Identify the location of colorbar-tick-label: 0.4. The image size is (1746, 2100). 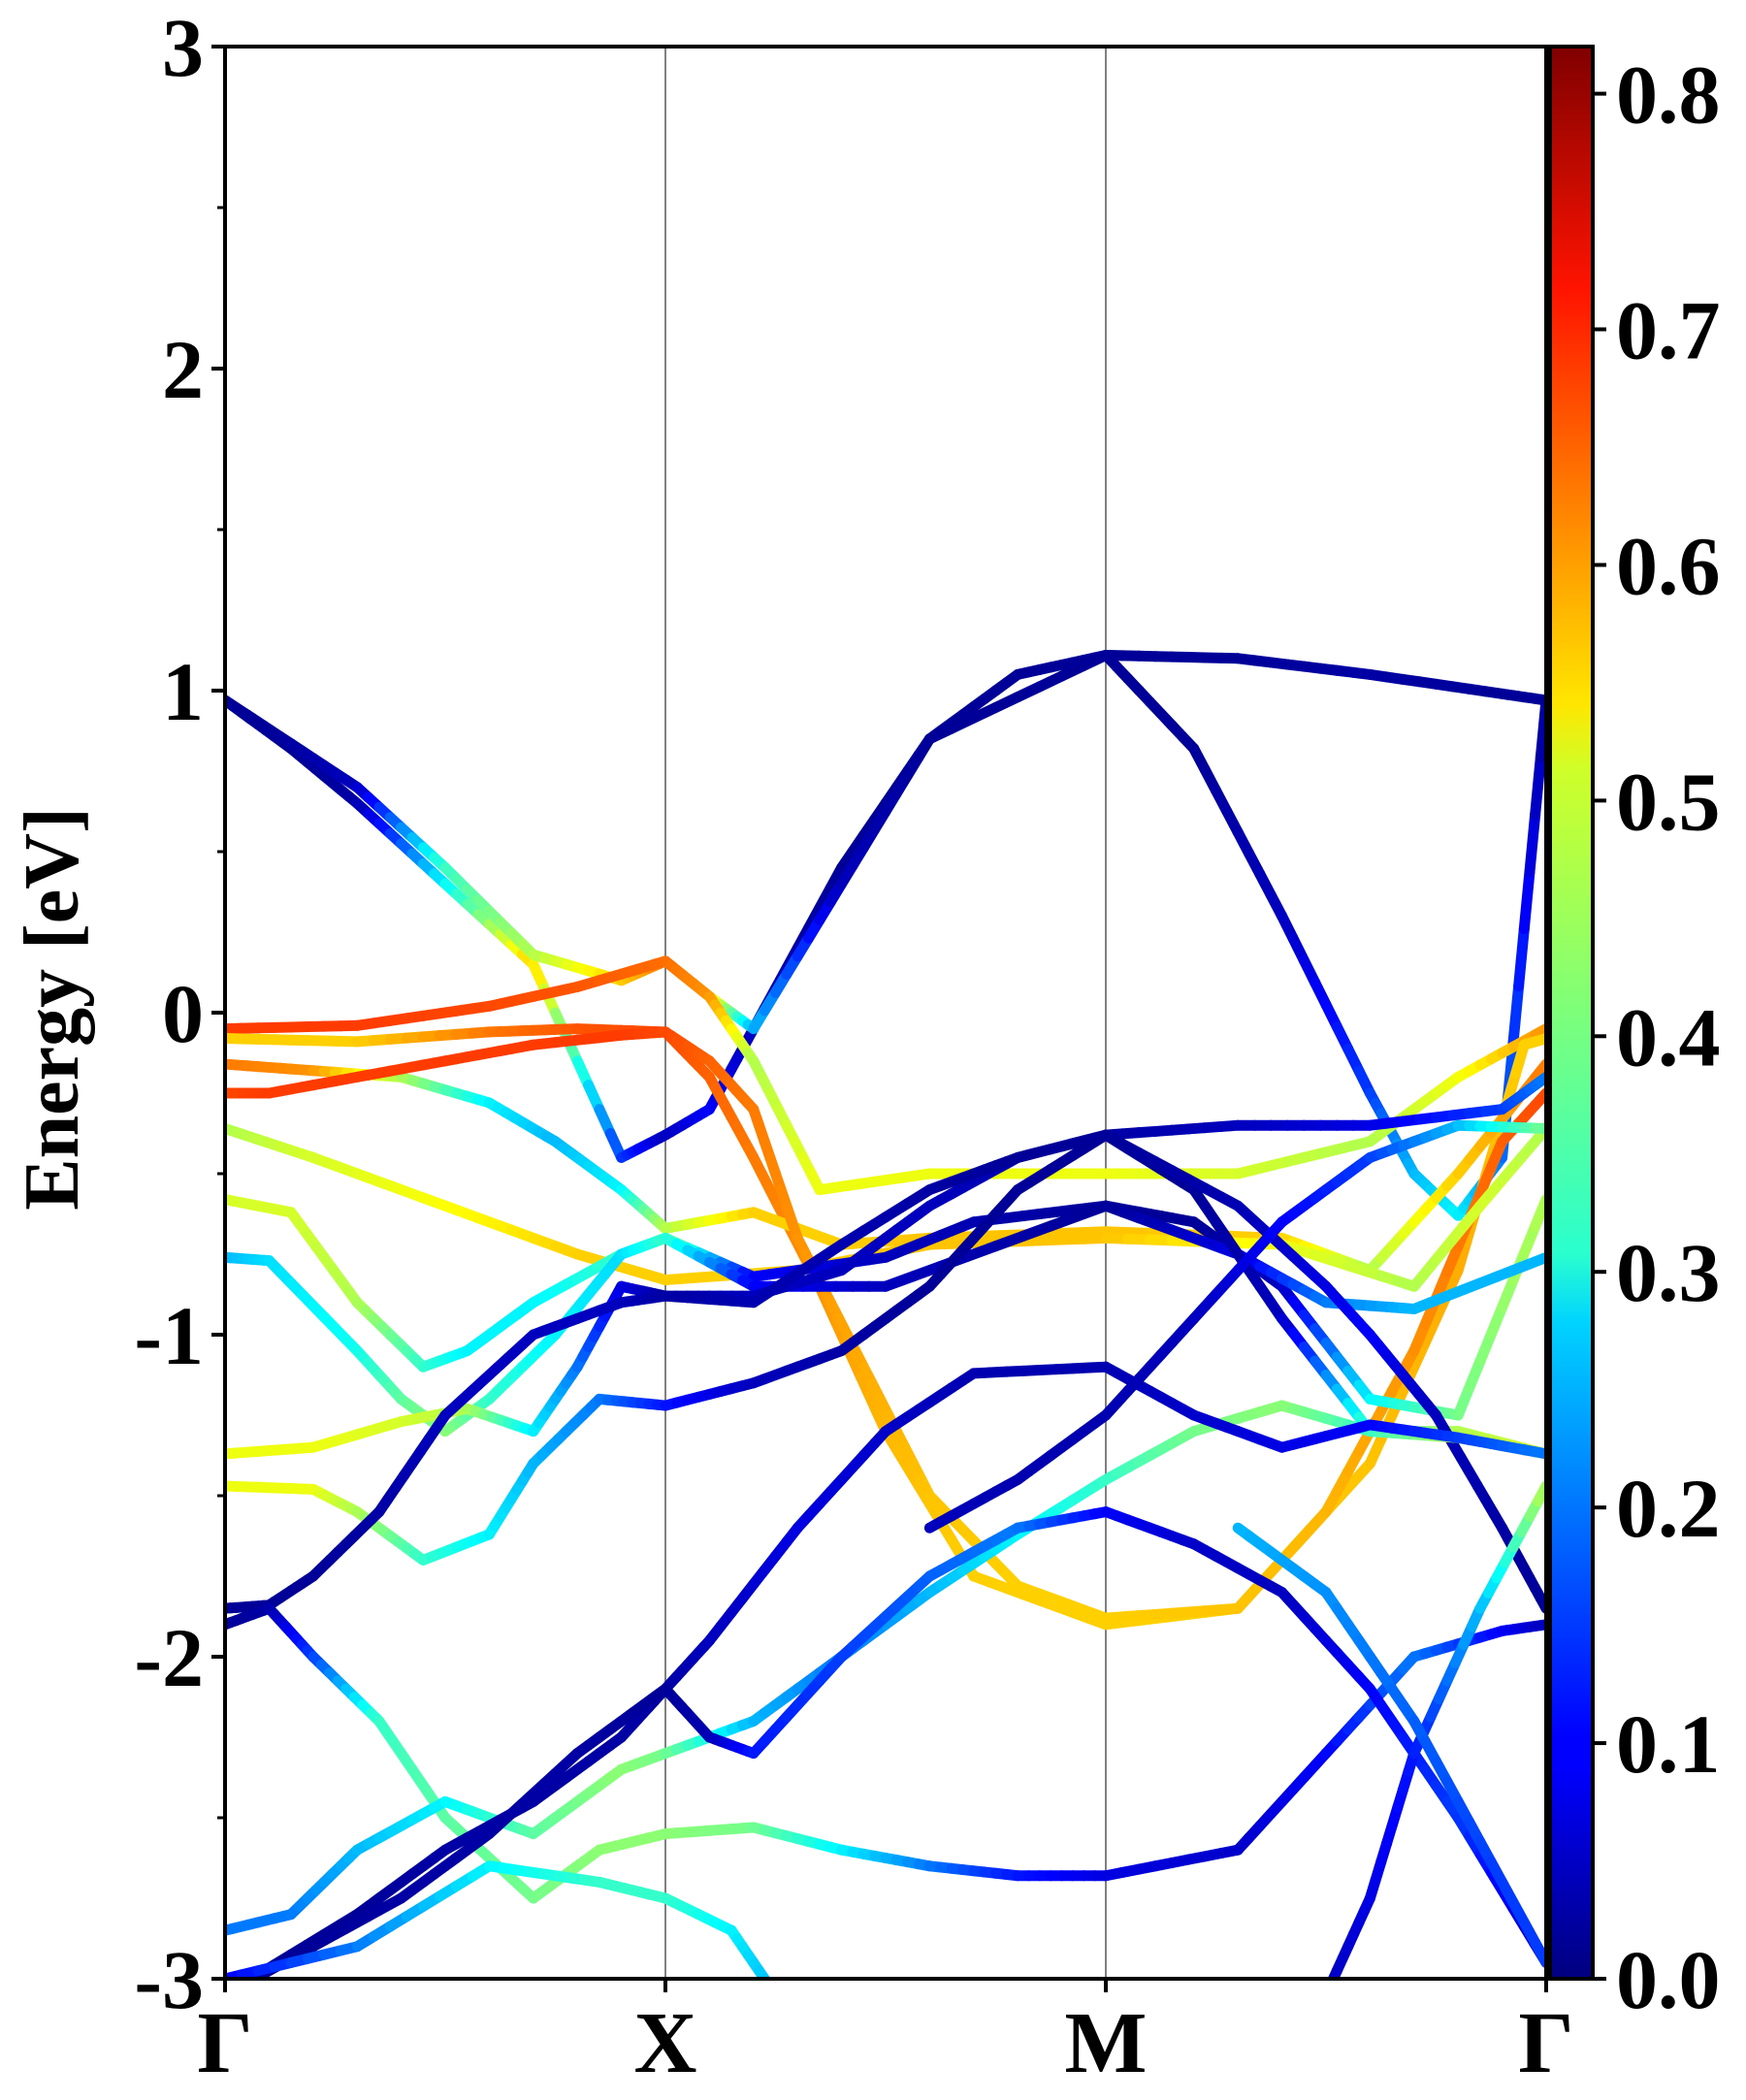
(1668, 1036).